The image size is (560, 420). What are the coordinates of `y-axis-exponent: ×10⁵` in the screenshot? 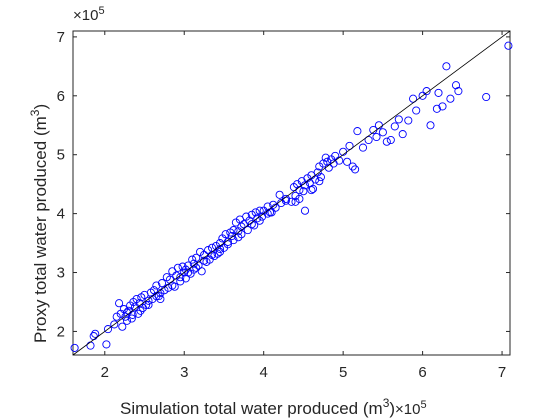 It's located at (89, 14).